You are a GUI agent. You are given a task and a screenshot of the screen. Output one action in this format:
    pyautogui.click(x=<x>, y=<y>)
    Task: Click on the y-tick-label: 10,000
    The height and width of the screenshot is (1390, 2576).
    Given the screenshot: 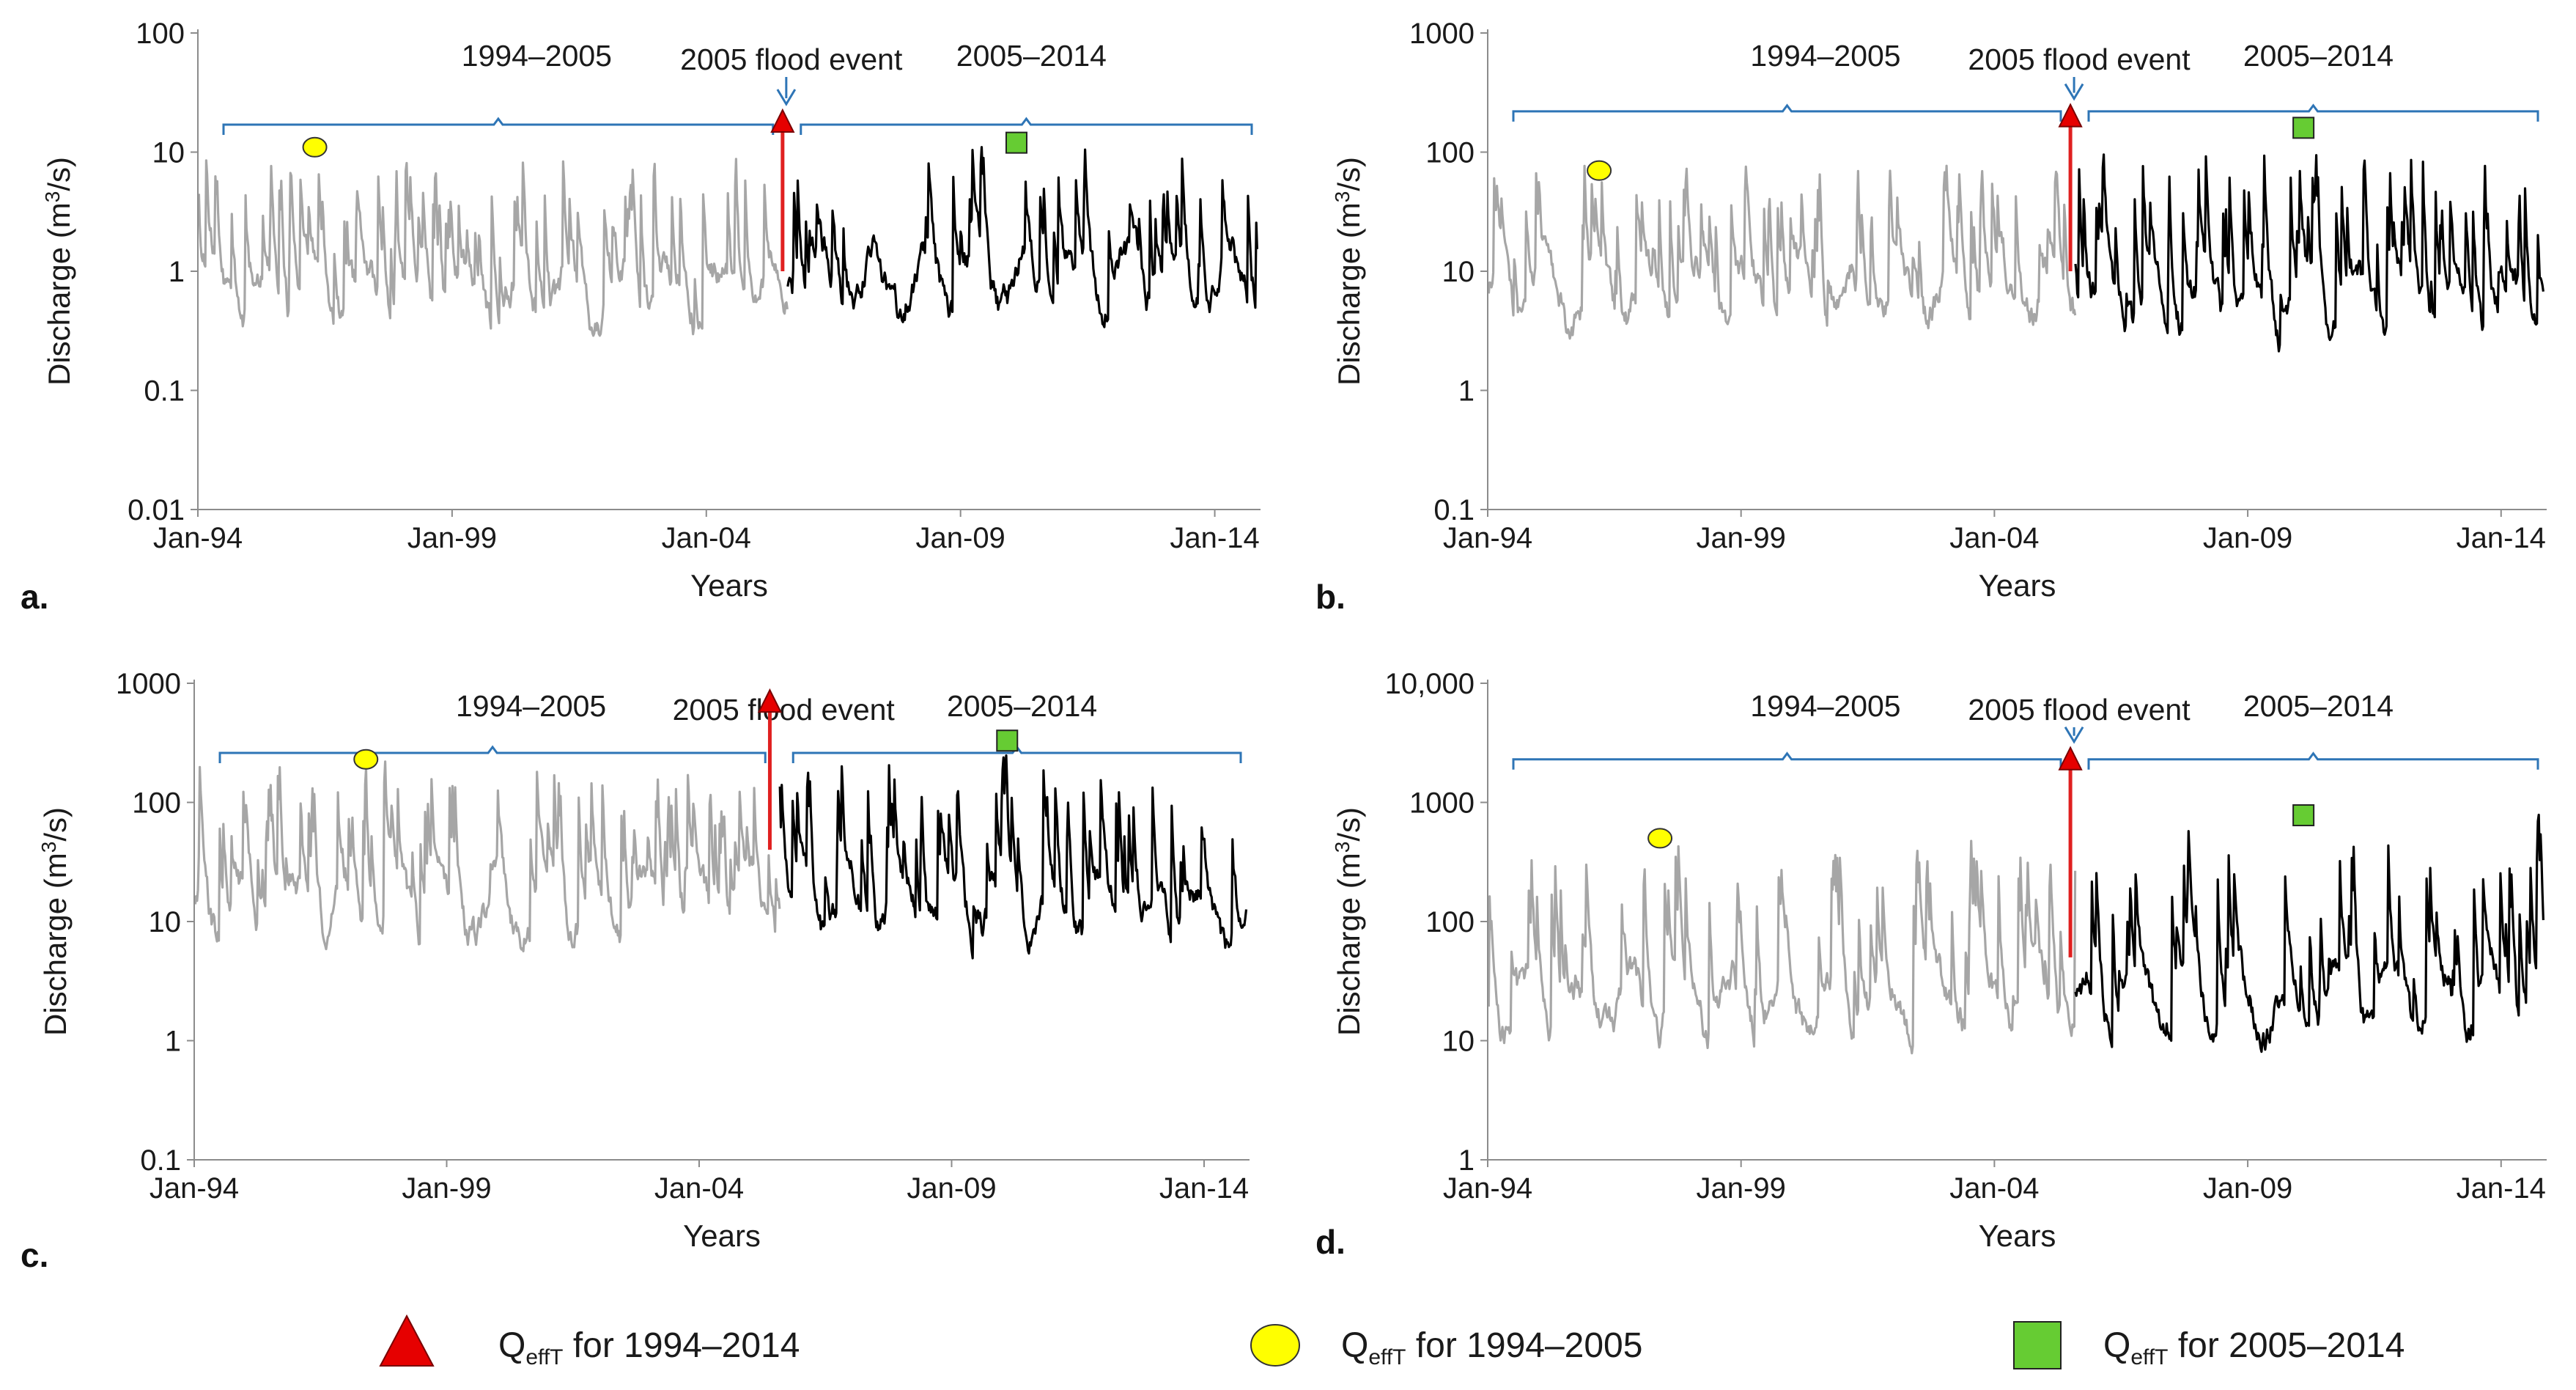 What is the action you would take?
    pyautogui.click(x=1430, y=684)
    